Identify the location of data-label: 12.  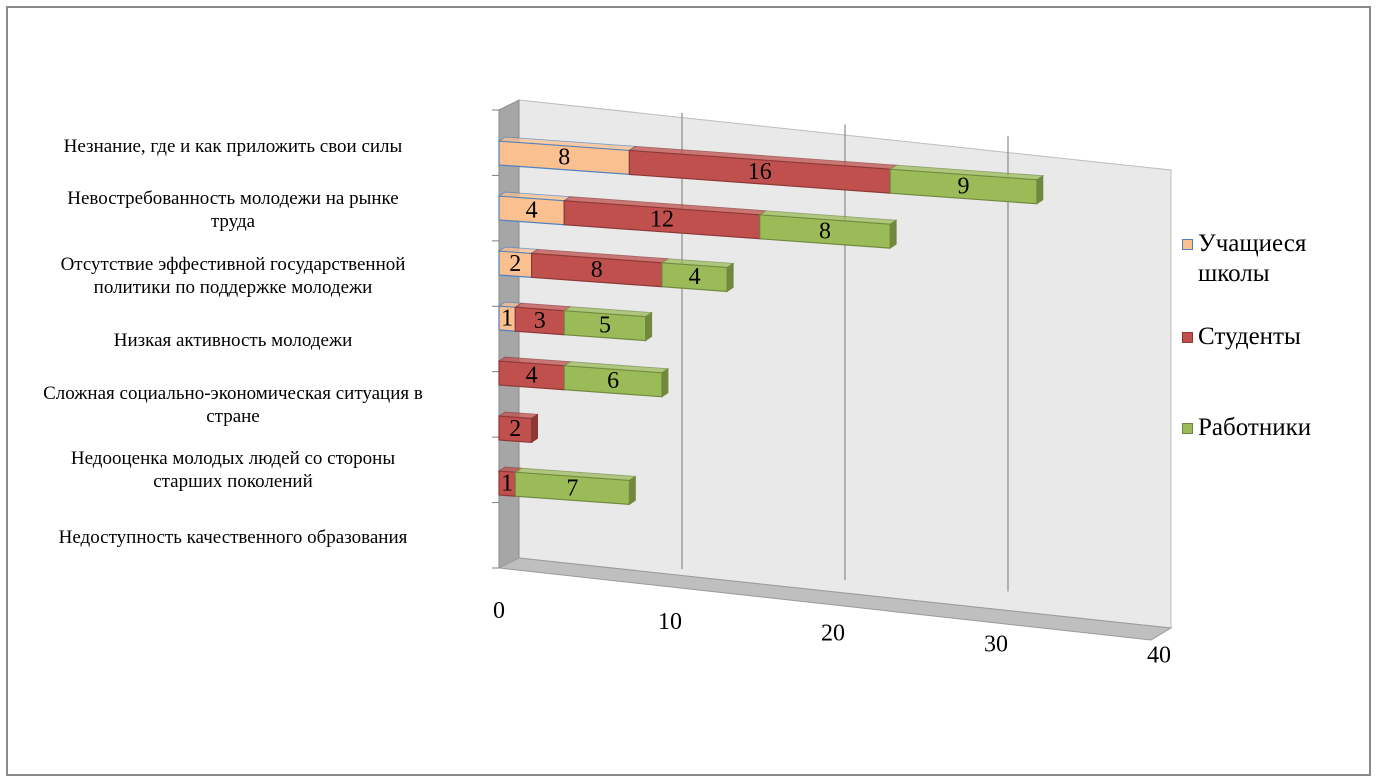
(662, 220).